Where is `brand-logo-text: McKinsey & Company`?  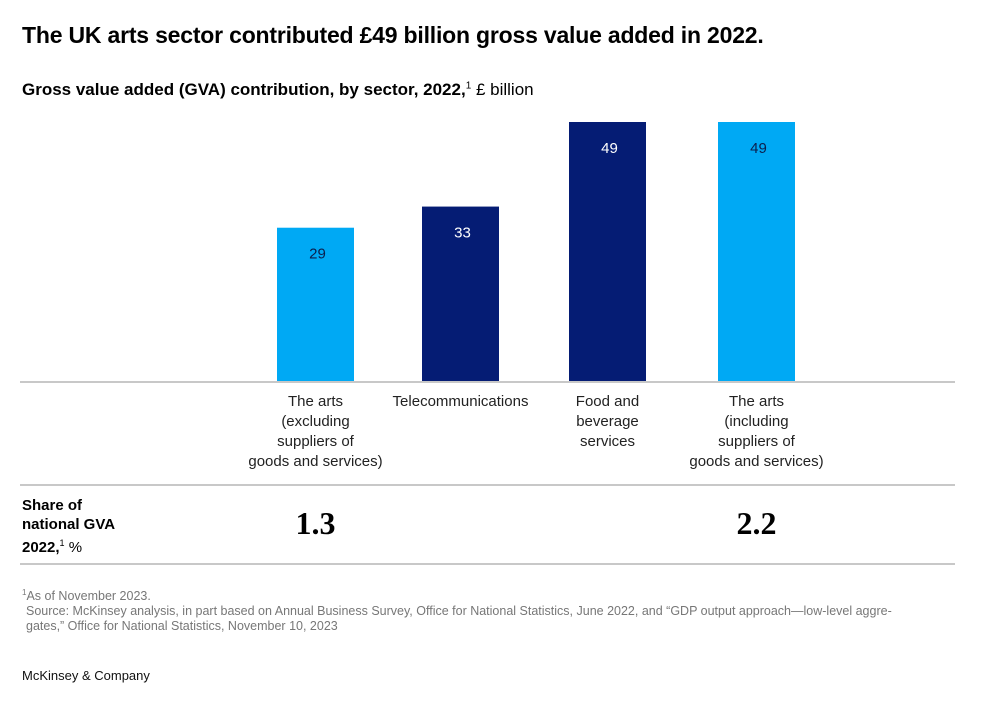 brand-logo-text: McKinsey & Company is located at coordinates (86, 675).